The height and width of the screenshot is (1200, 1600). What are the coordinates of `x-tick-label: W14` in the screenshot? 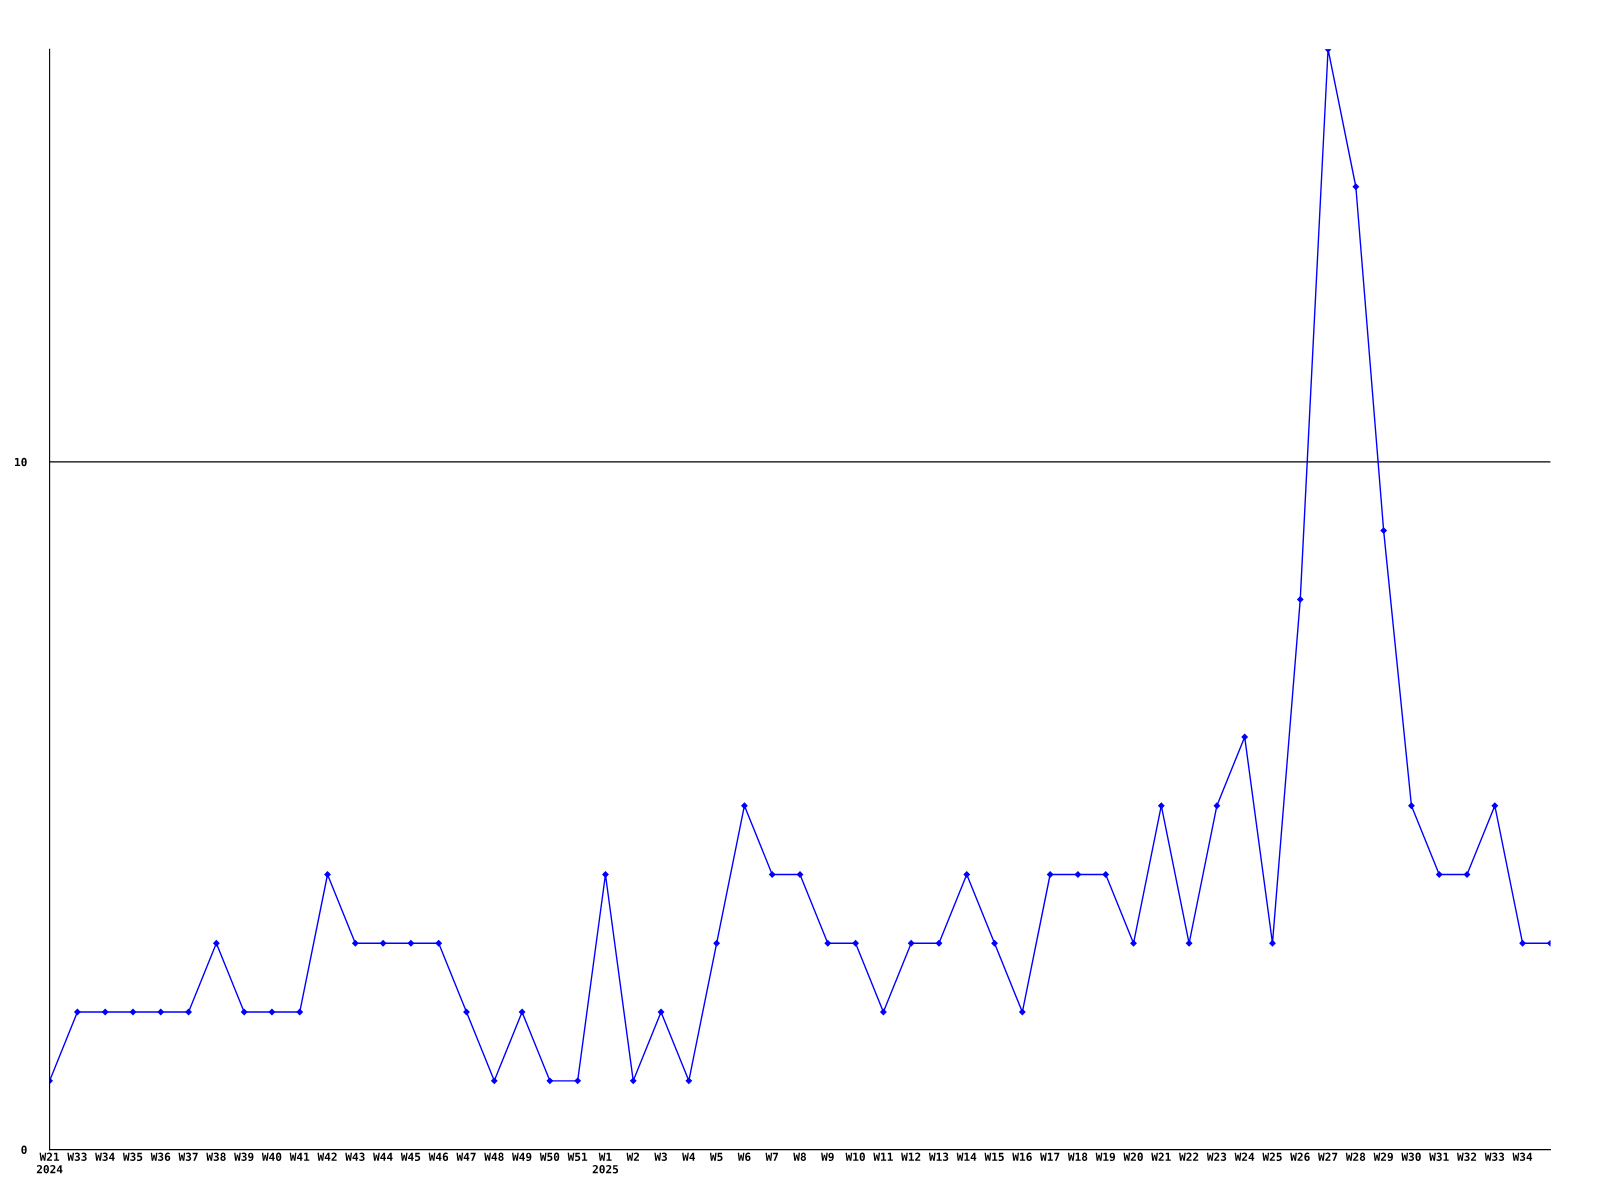 It's located at (966, 1156).